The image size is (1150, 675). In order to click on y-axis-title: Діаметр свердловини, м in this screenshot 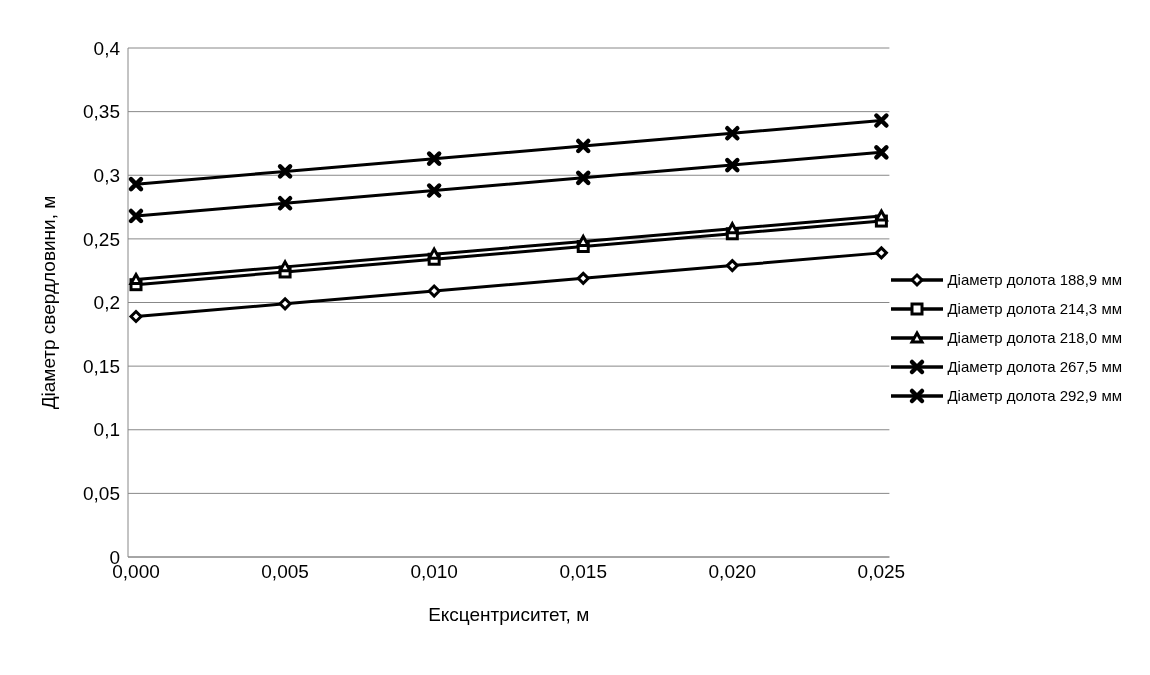, I will do `click(48, 302)`.